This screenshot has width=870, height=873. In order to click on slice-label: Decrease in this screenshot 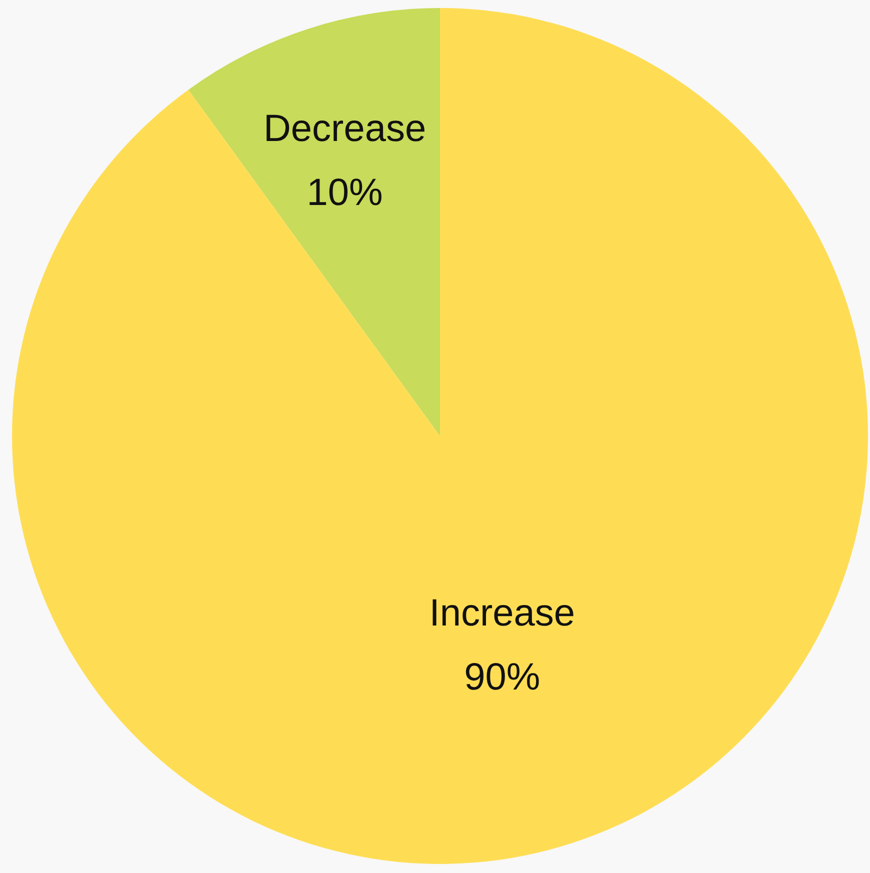, I will do `click(344, 129)`.